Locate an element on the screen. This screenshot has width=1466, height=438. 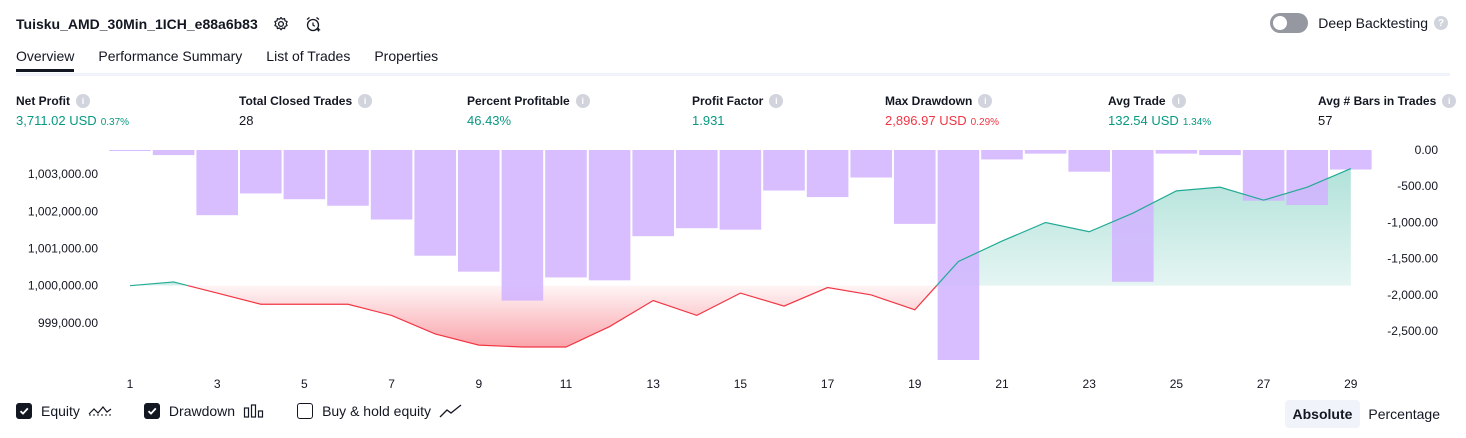
deep-backtesting-label: Deep Backtesting is located at coordinates (1373, 23).